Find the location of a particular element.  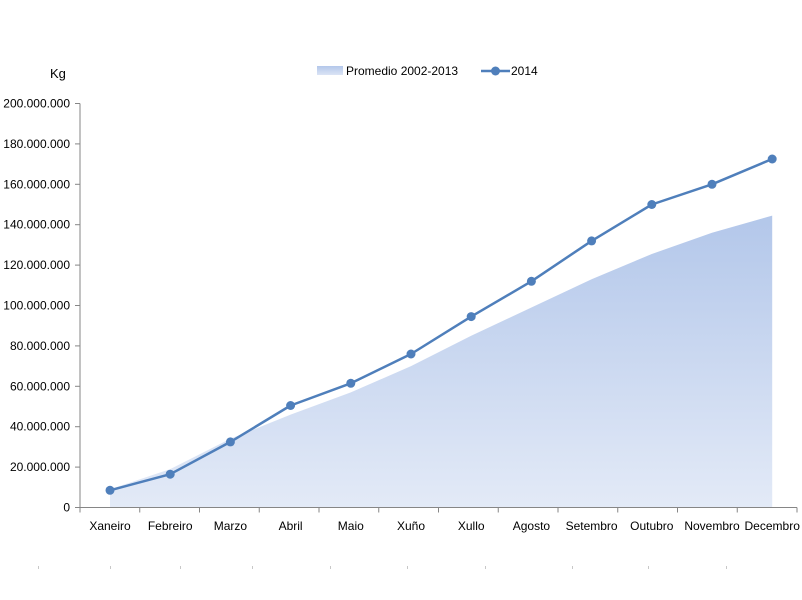

x-tick-label: Outubro is located at coordinates (652, 526).